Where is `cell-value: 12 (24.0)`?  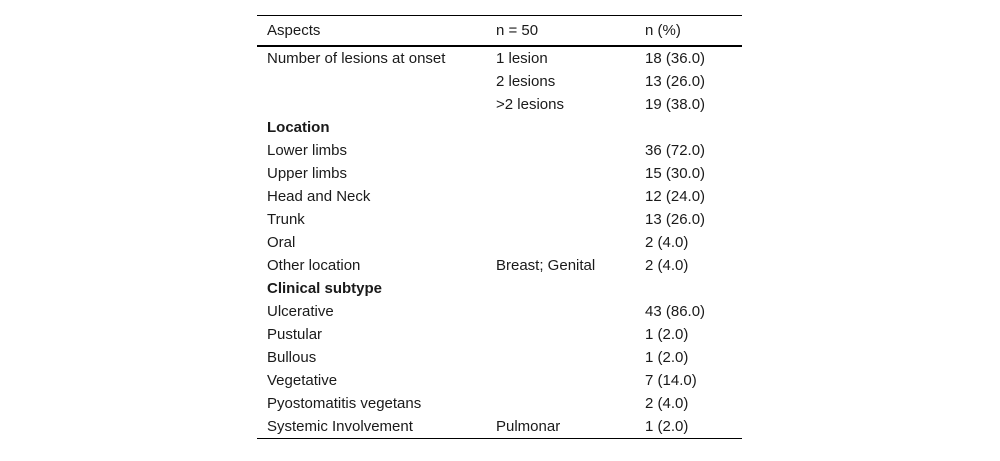
cell-value: 12 (24.0) is located at coordinates (675, 196).